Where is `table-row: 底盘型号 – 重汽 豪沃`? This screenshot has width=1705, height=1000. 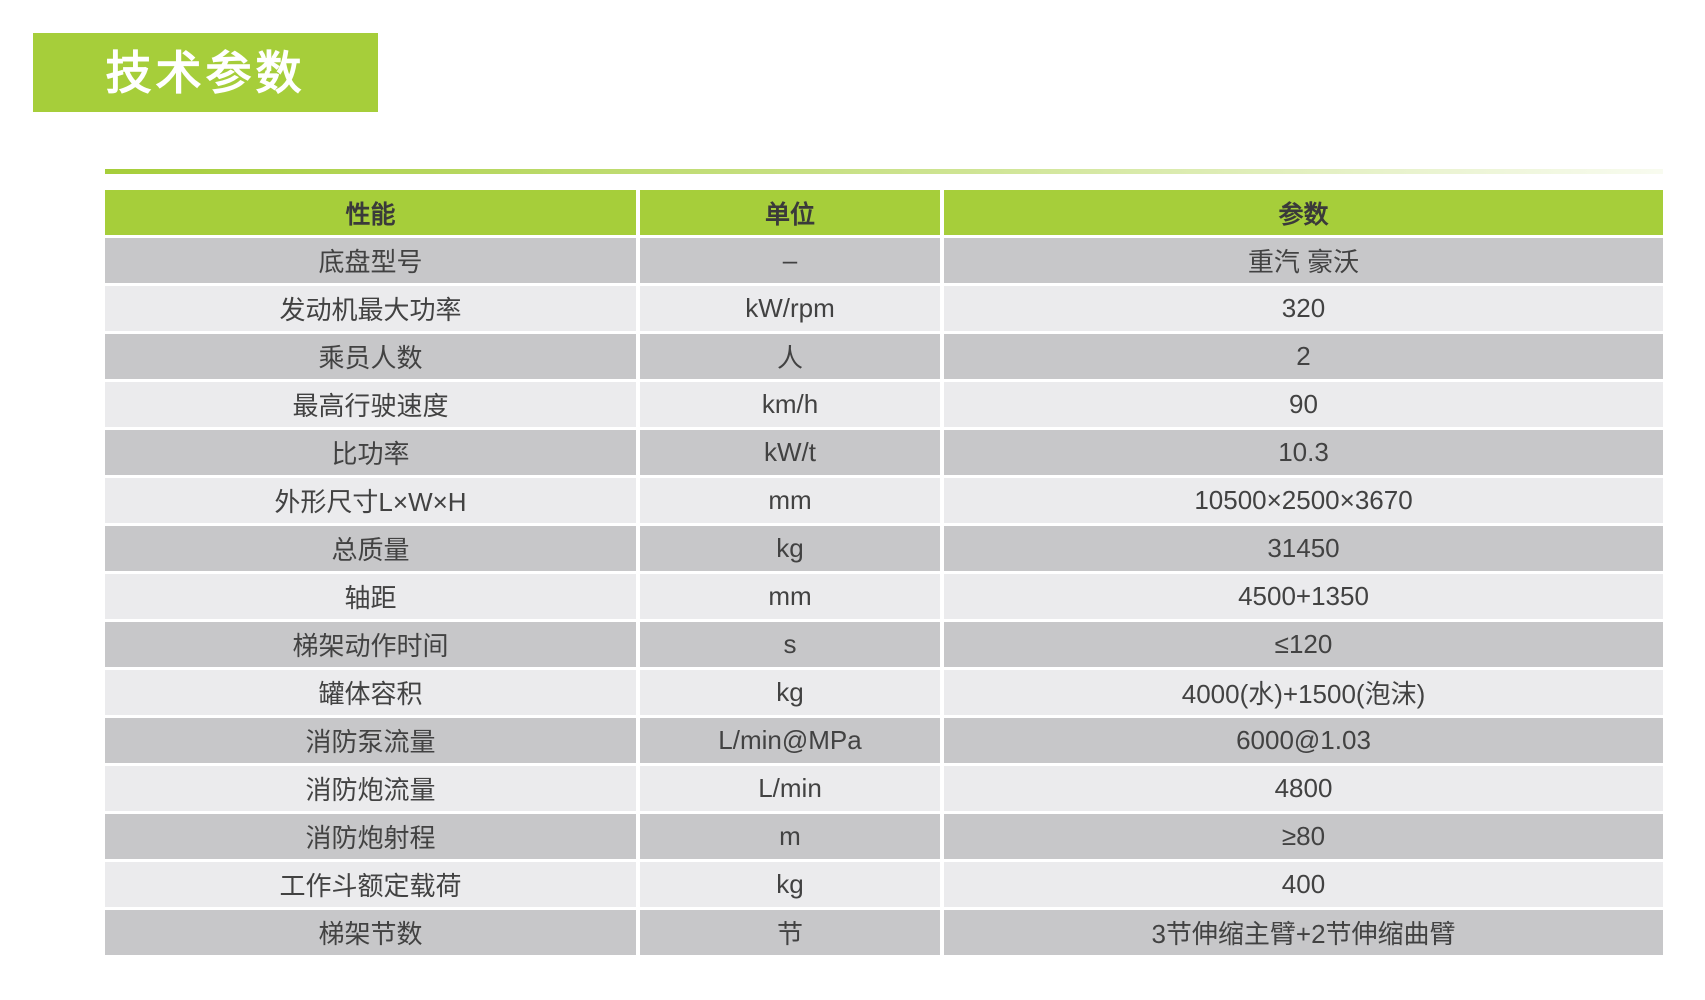
table-row: 底盘型号 – 重汽 豪沃 is located at coordinates (884, 260).